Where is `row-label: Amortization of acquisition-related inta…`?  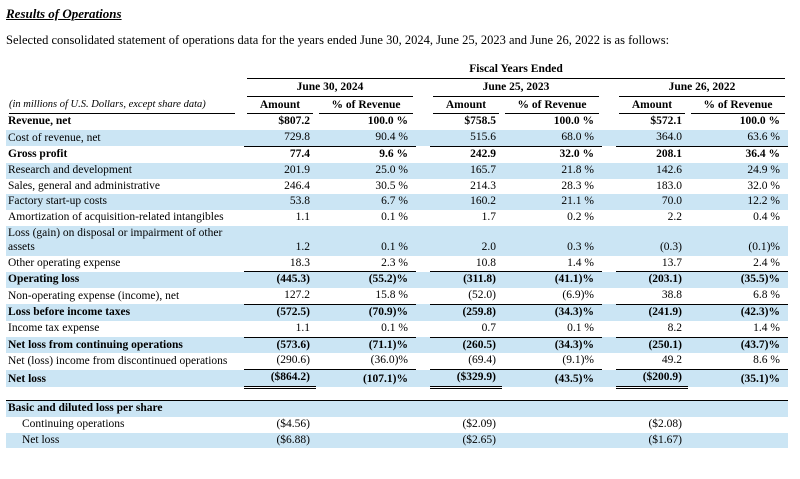
row-label: Amortization of acquisition-related inta… is located at coordinates (116, 217).